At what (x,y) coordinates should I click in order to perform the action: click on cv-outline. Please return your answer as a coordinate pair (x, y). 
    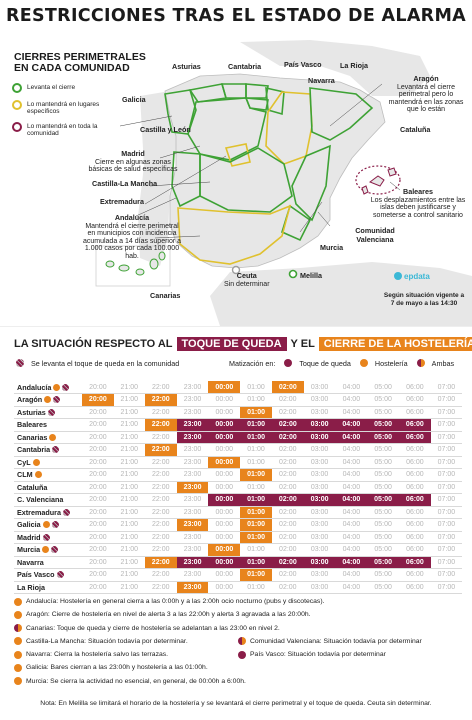
    Looking at the image, I should click on (311, 183).